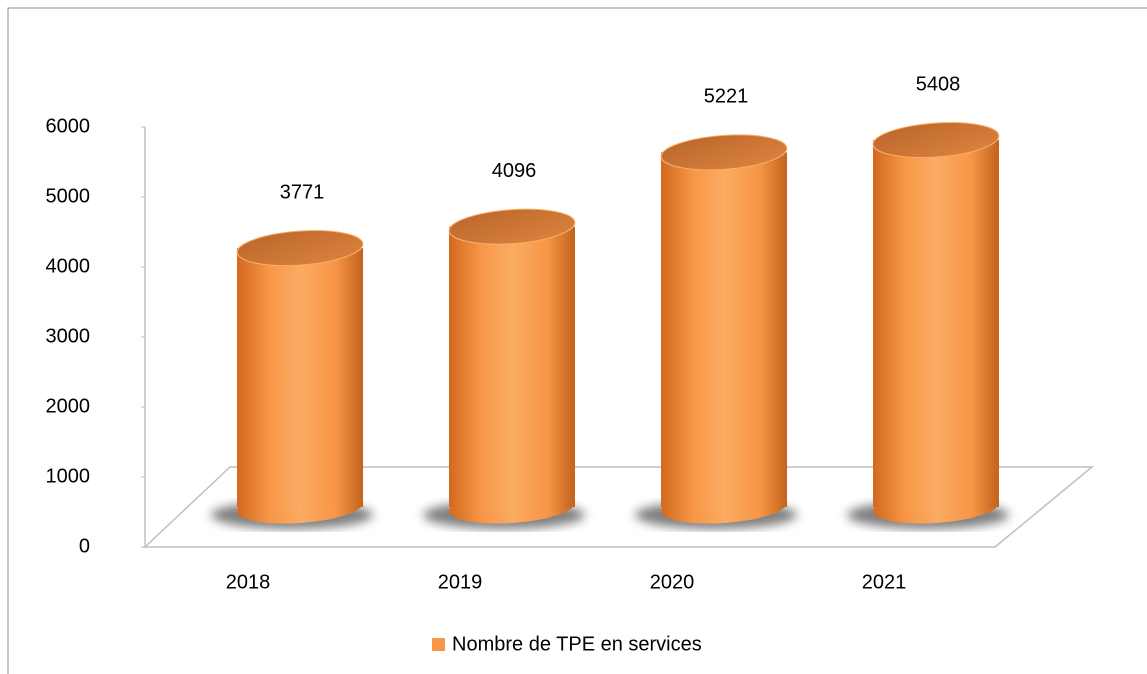  What do you see at coordinates (68, 476) in the screenshot?
I see `y-tick-label: 1000` at bounding box center [68, 476].